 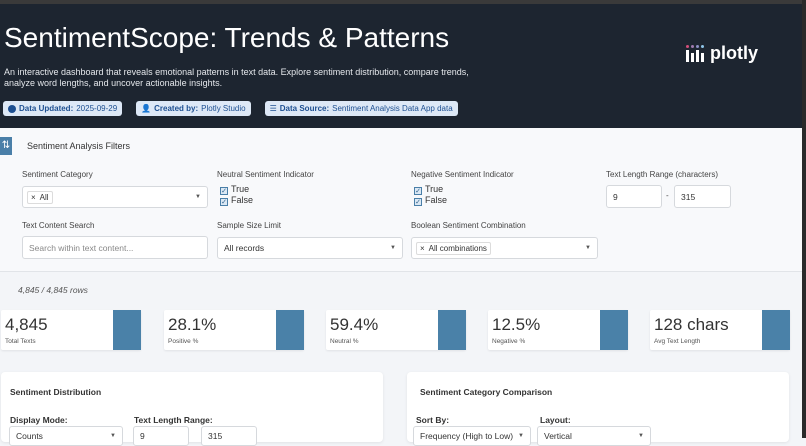 I want to click on sort-by-label: Sort By:, so click(x=433, y=420).